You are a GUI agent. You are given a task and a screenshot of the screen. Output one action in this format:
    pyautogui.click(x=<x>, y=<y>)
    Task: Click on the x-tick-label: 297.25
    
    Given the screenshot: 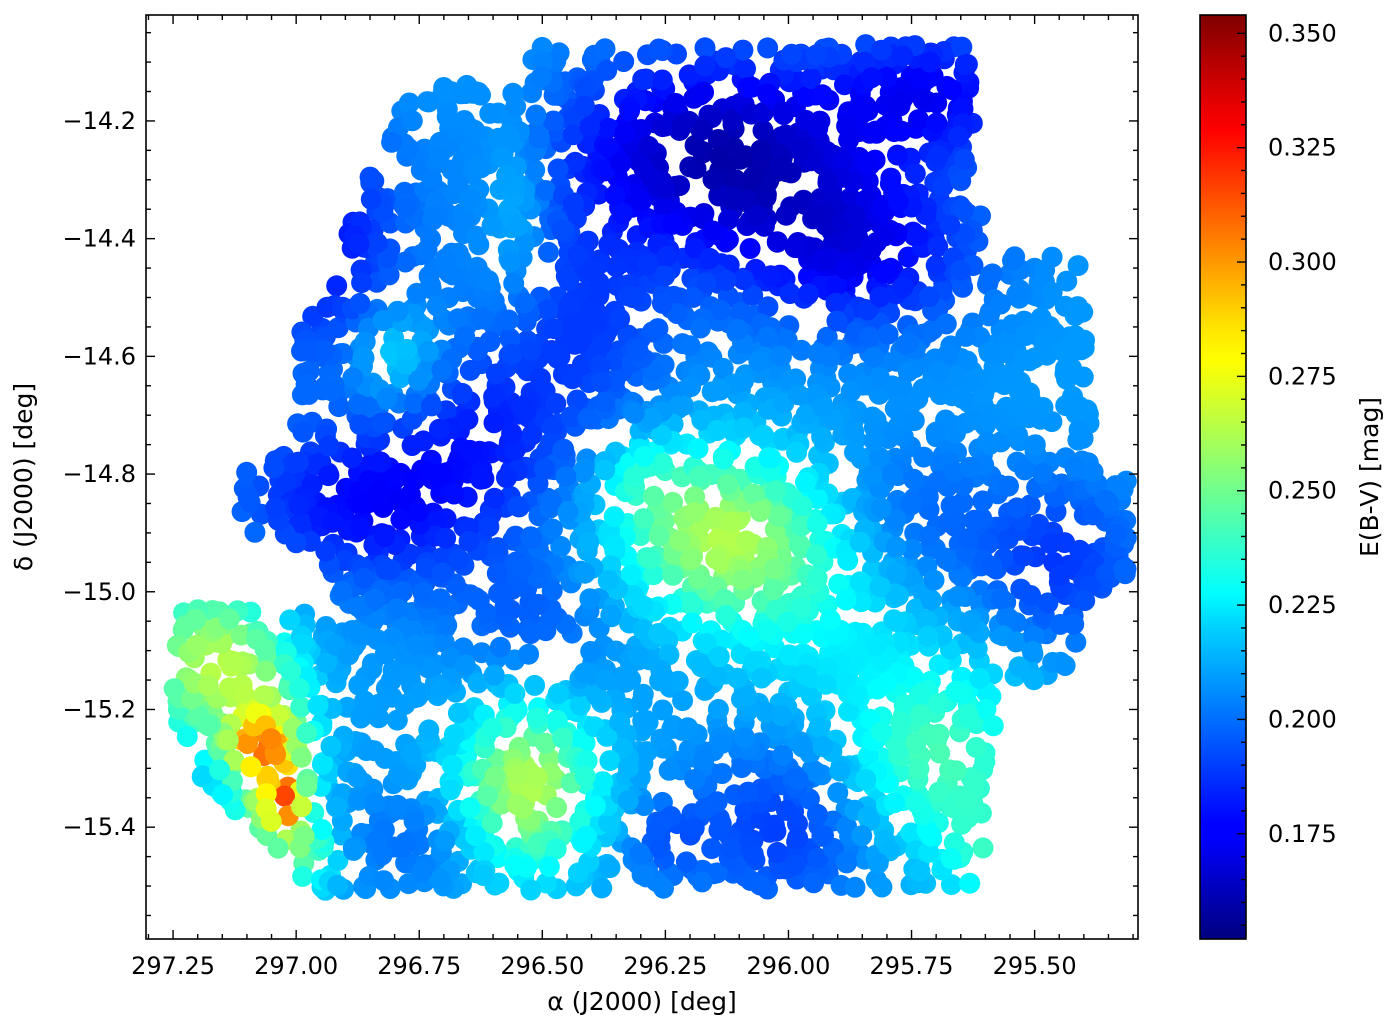 What is the action you would take?
    pyautogui.click(x=173, y=966)
    